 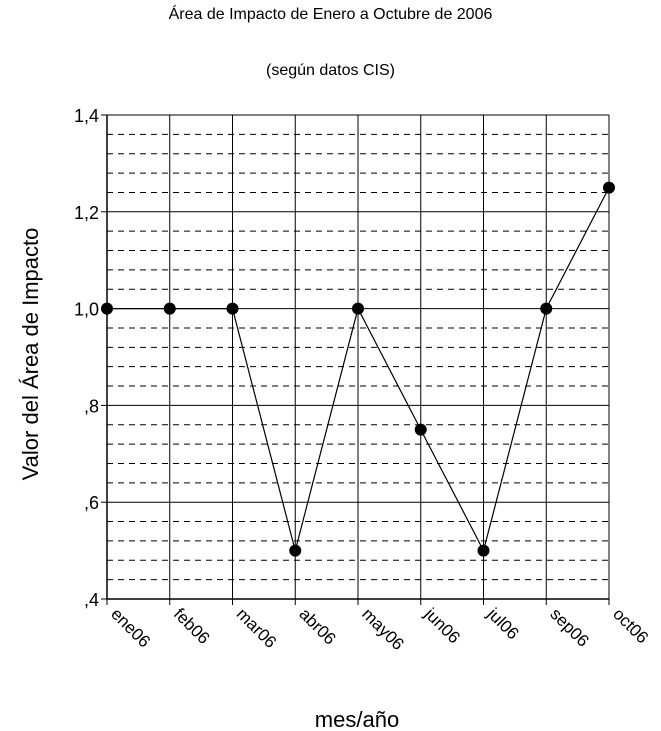 What do you see at coordinates (257, 628) in the screenshot?
I see `x-tick-label: mar06` at bounding box center [257, 628].